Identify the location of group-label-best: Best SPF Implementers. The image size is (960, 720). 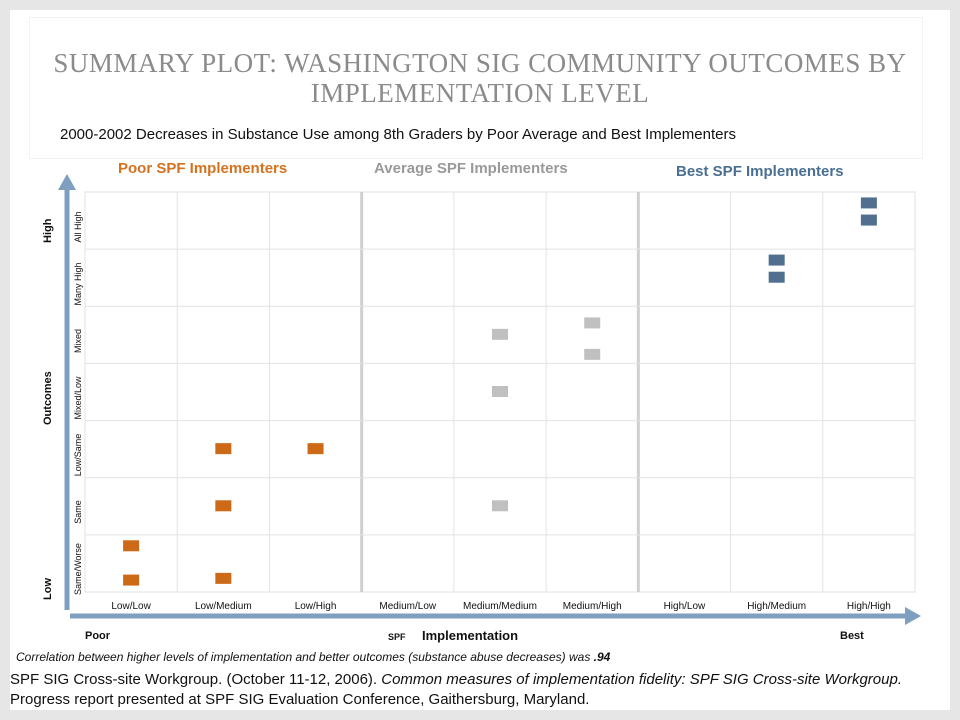
(760, 171).